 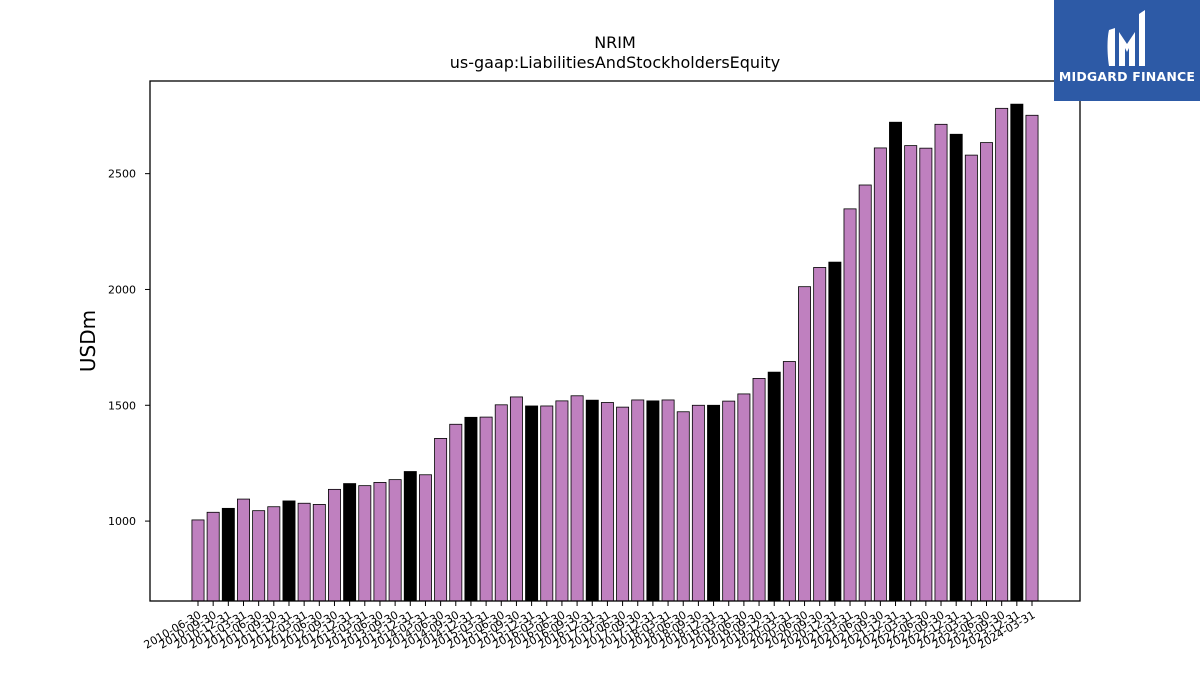 I want to click on chart-subtitle: us-gaap:LiabilitiesAndStockholdersEquity, so click(x=615, y=62).